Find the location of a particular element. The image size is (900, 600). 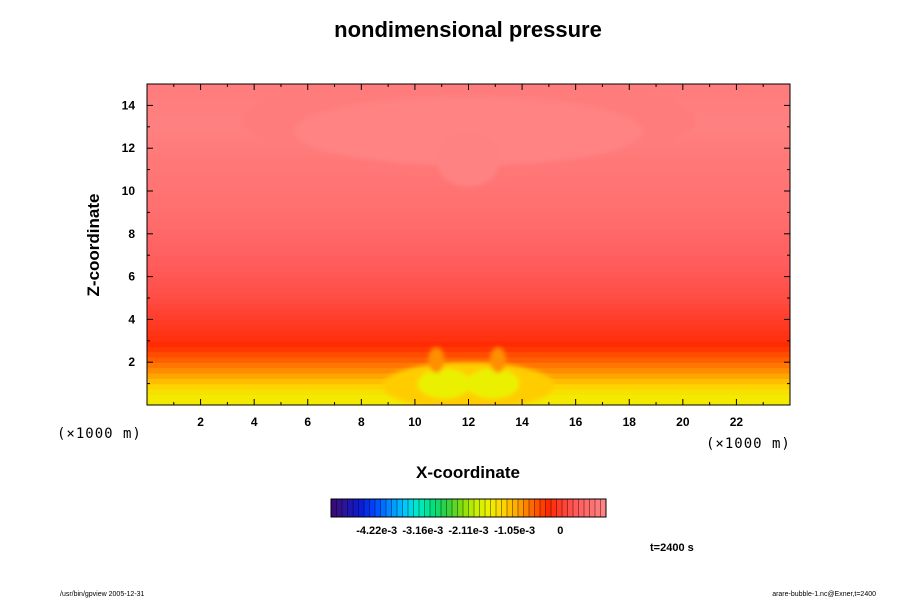

y-tick-label: 10 is located at coordinates (129, 191).